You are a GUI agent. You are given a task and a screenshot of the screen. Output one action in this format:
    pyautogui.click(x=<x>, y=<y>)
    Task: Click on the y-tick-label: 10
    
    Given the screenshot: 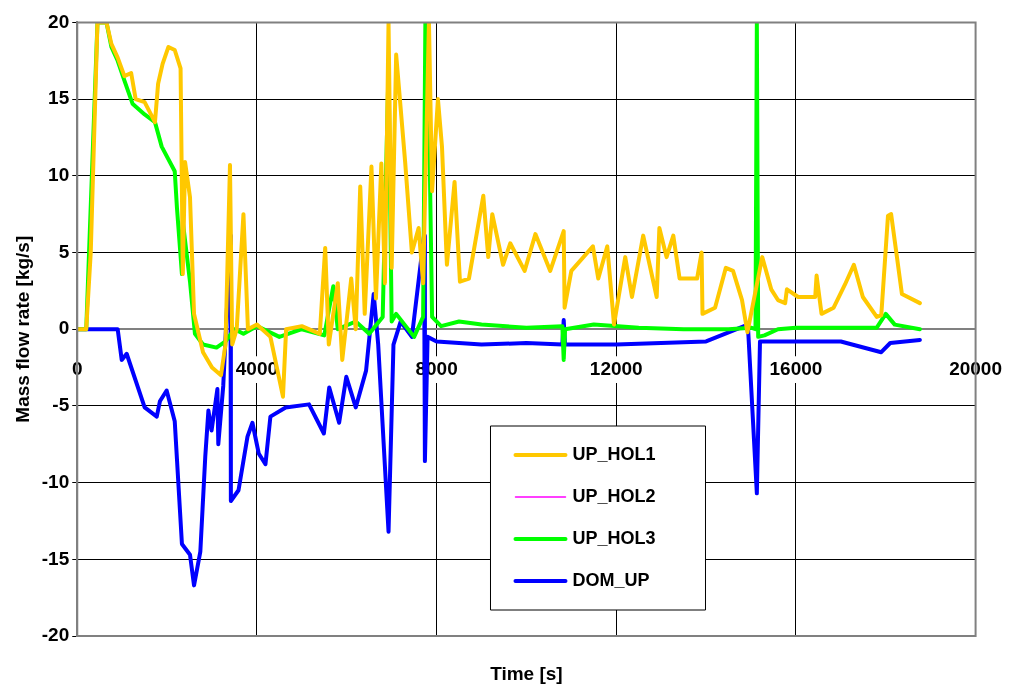 What is the action you would take?
    pyautogui.click(x=59, y=175)
    